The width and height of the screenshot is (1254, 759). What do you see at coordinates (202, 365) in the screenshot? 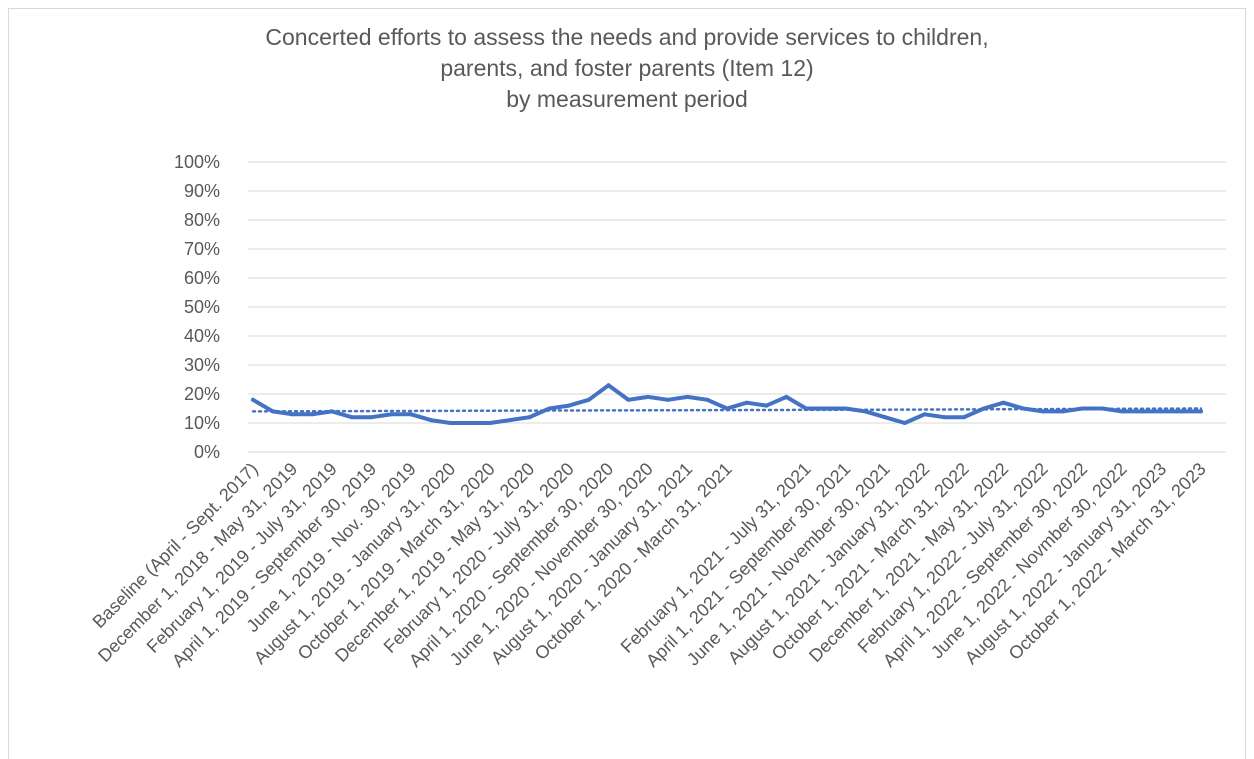
I see `y-tick-label: 30%` at bounding box center [202, 365].